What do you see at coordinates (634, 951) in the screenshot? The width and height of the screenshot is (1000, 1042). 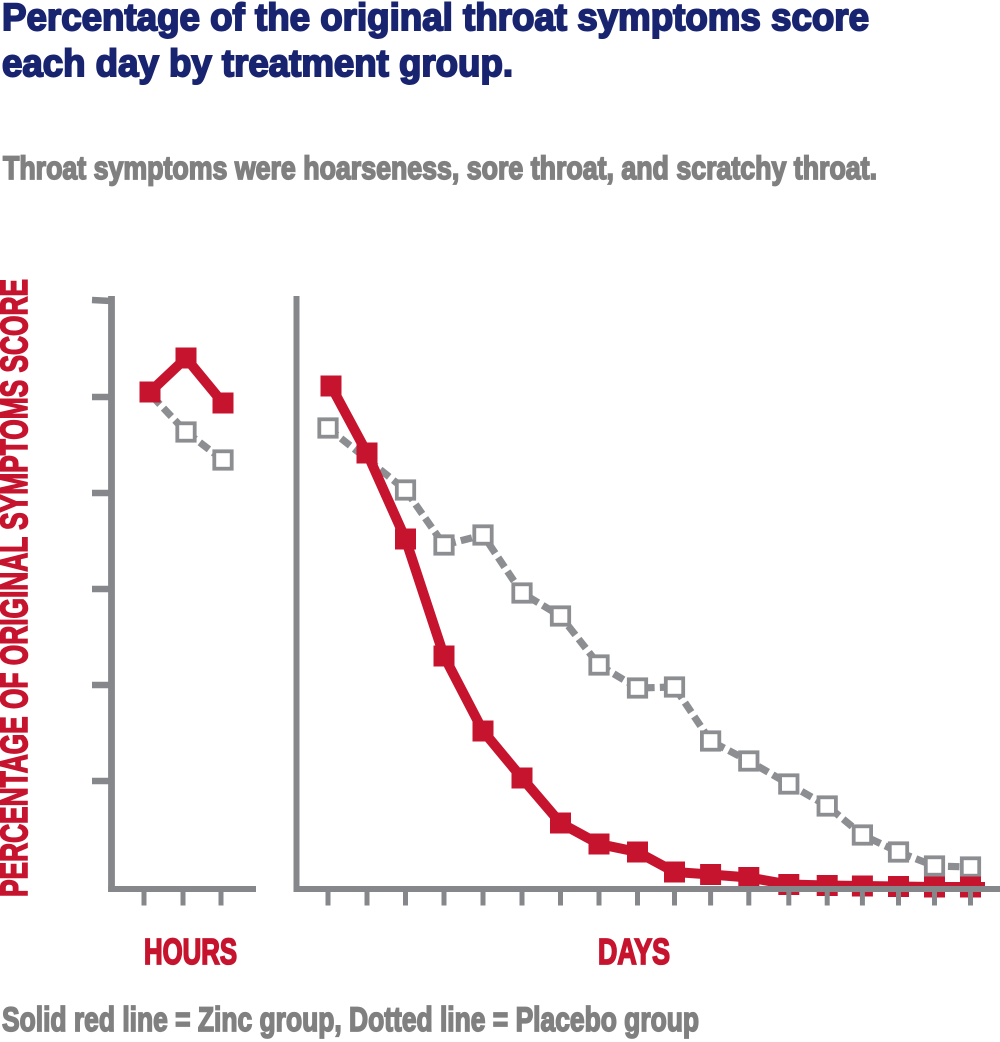 I see `svg-text: DAYS` at bounding box center [634, 951].